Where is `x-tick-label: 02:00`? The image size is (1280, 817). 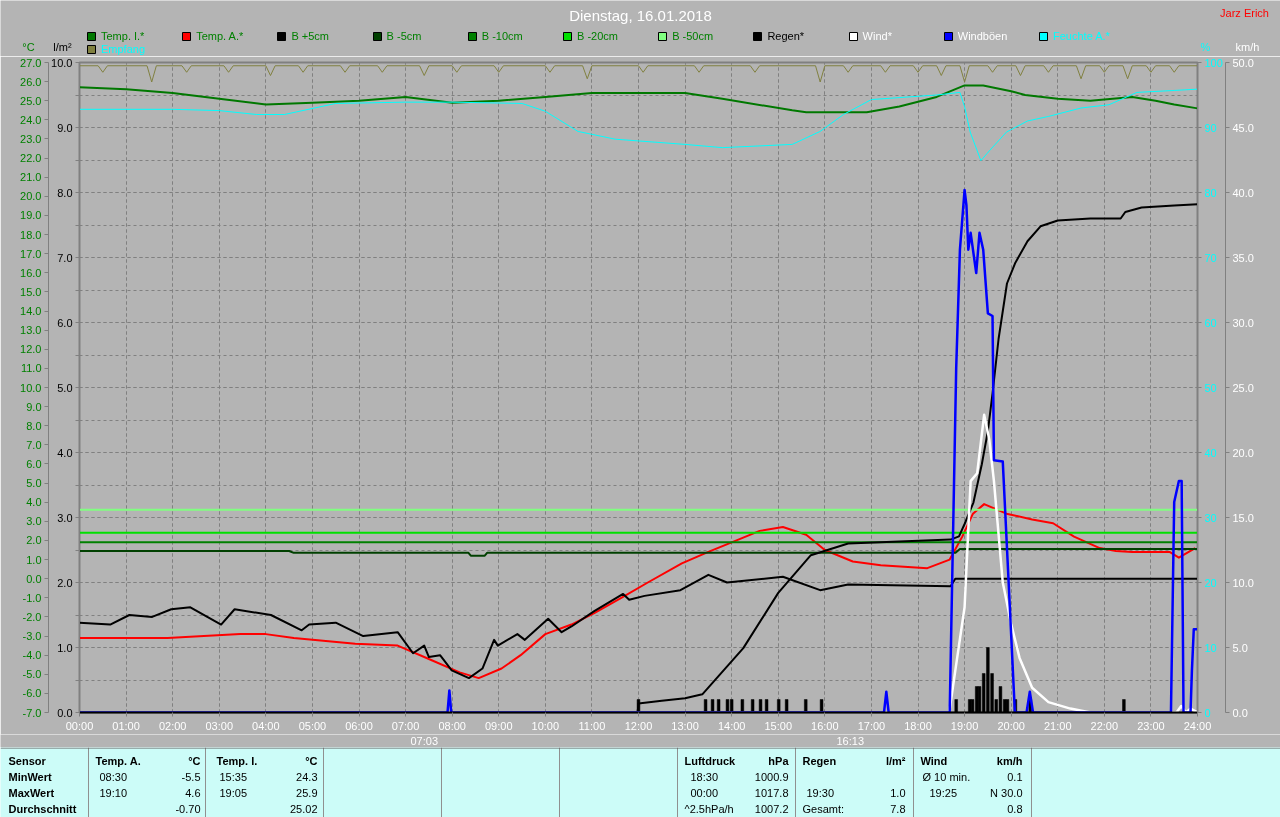
x-tick-label: 02:00 is located at coordinates (172, 725).